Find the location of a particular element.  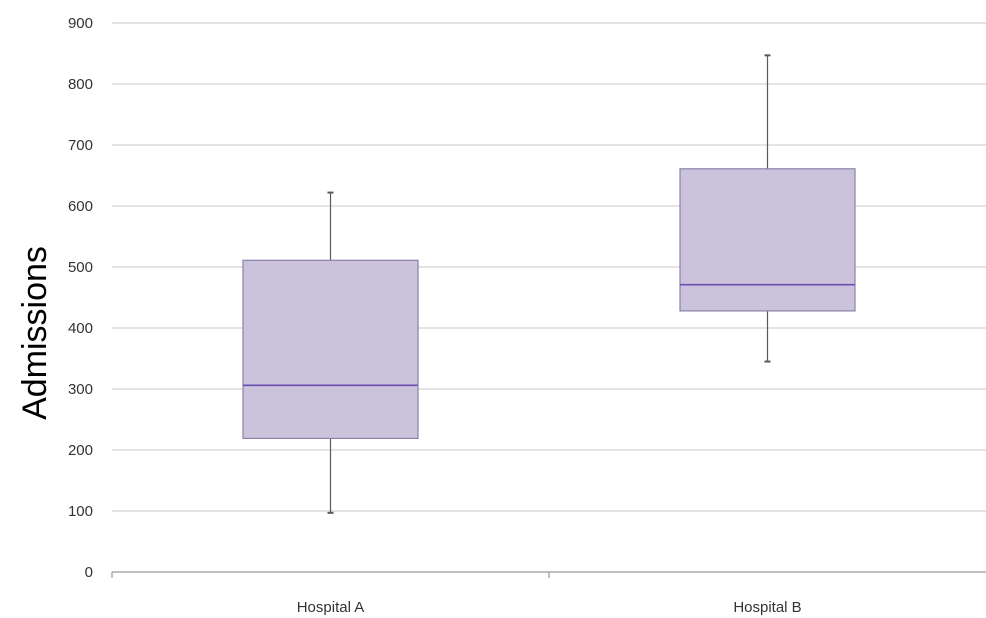

box-hospital-a is located at coordinates (330, 352).